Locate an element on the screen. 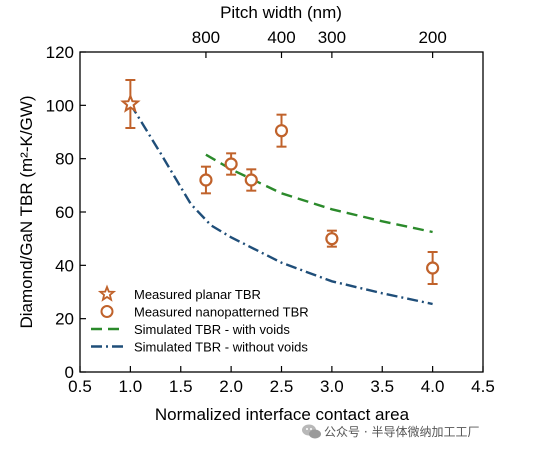 The height and width of the screenshot is (451, 536). y-tick-label: 100 is located at coordinates (60, 105).